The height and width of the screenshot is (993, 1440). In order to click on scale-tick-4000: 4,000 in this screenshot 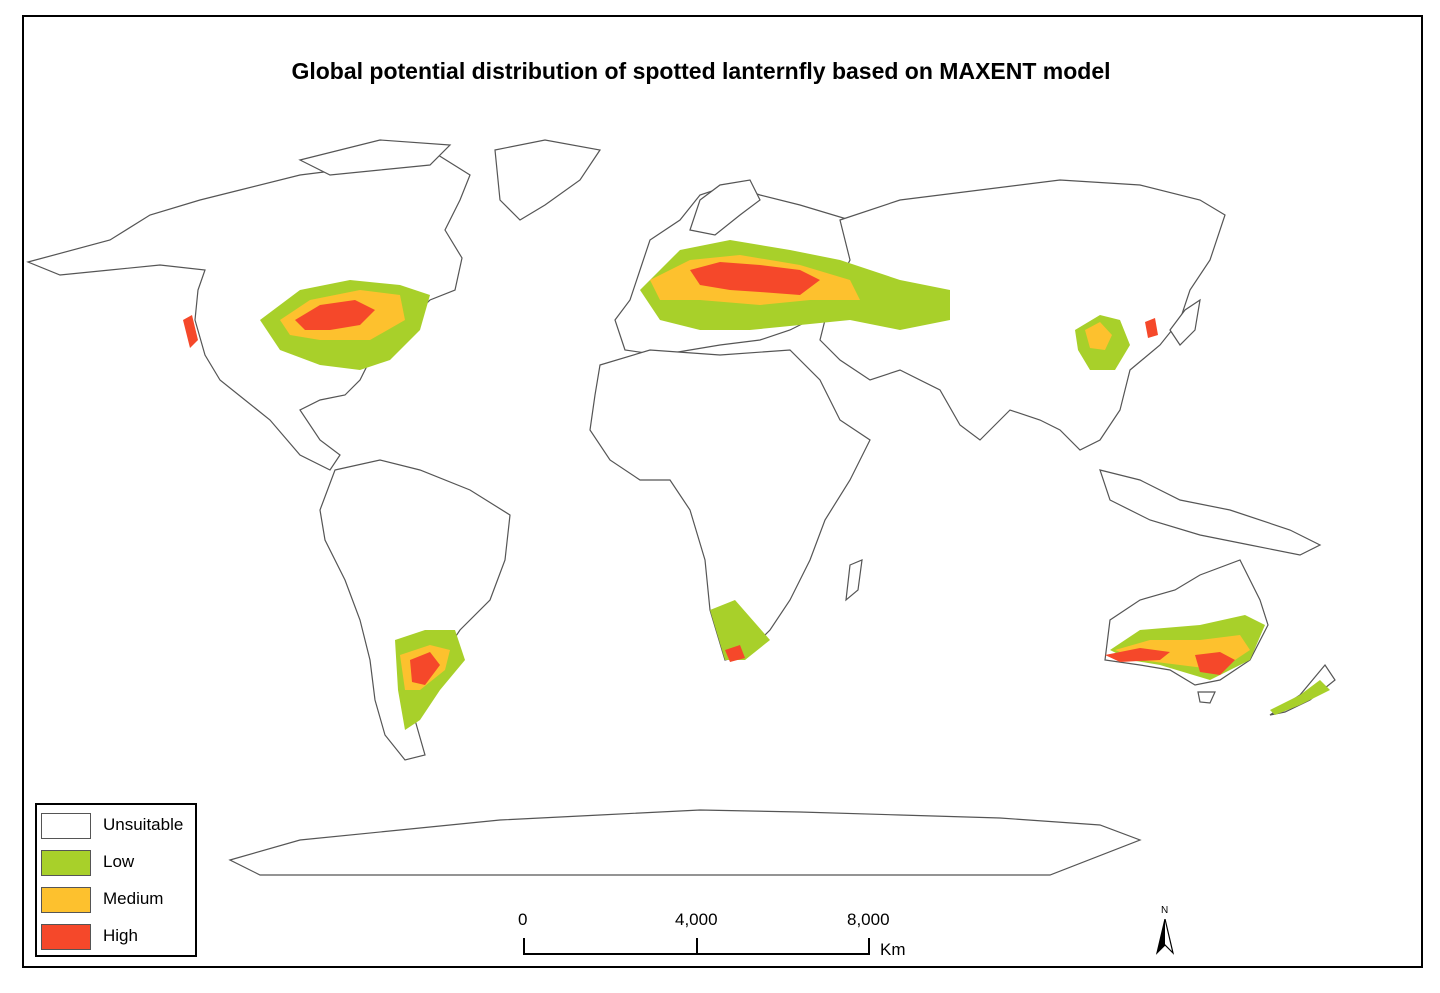, I will do `click(696, 919)`.